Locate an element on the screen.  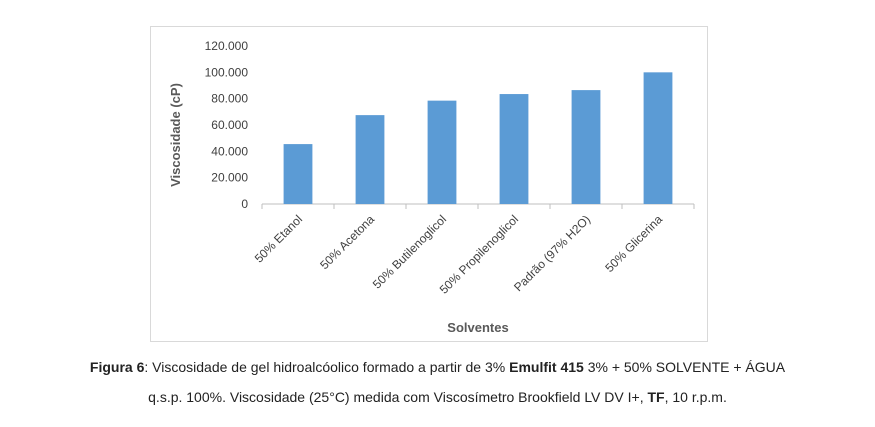
caption-line-2b: , 10 r.p.m. is located at coordinates (695, 397).